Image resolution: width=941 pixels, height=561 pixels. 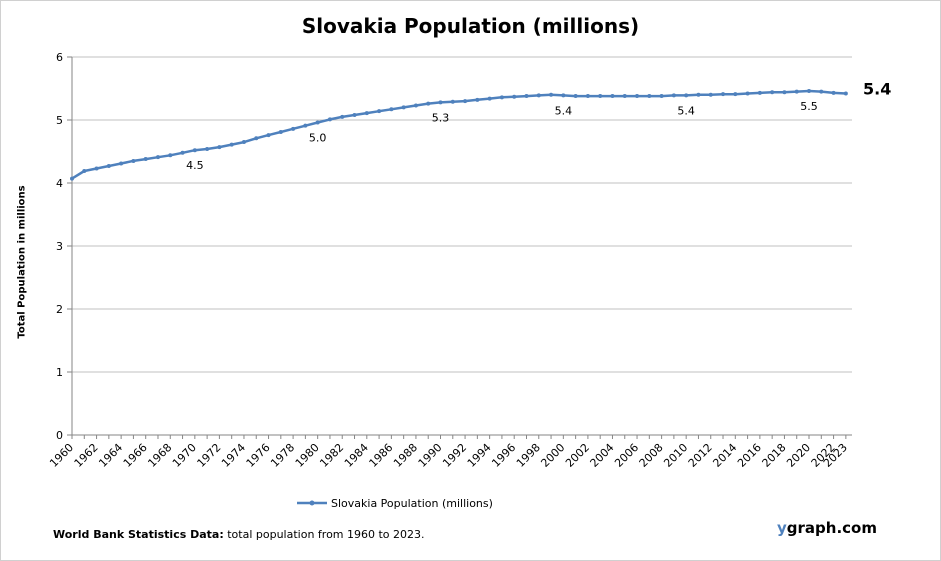 What do you see at coordinates (195, 165) in the screenshot?
I see `data-label: 4.5` at bounding box center [195, 165].